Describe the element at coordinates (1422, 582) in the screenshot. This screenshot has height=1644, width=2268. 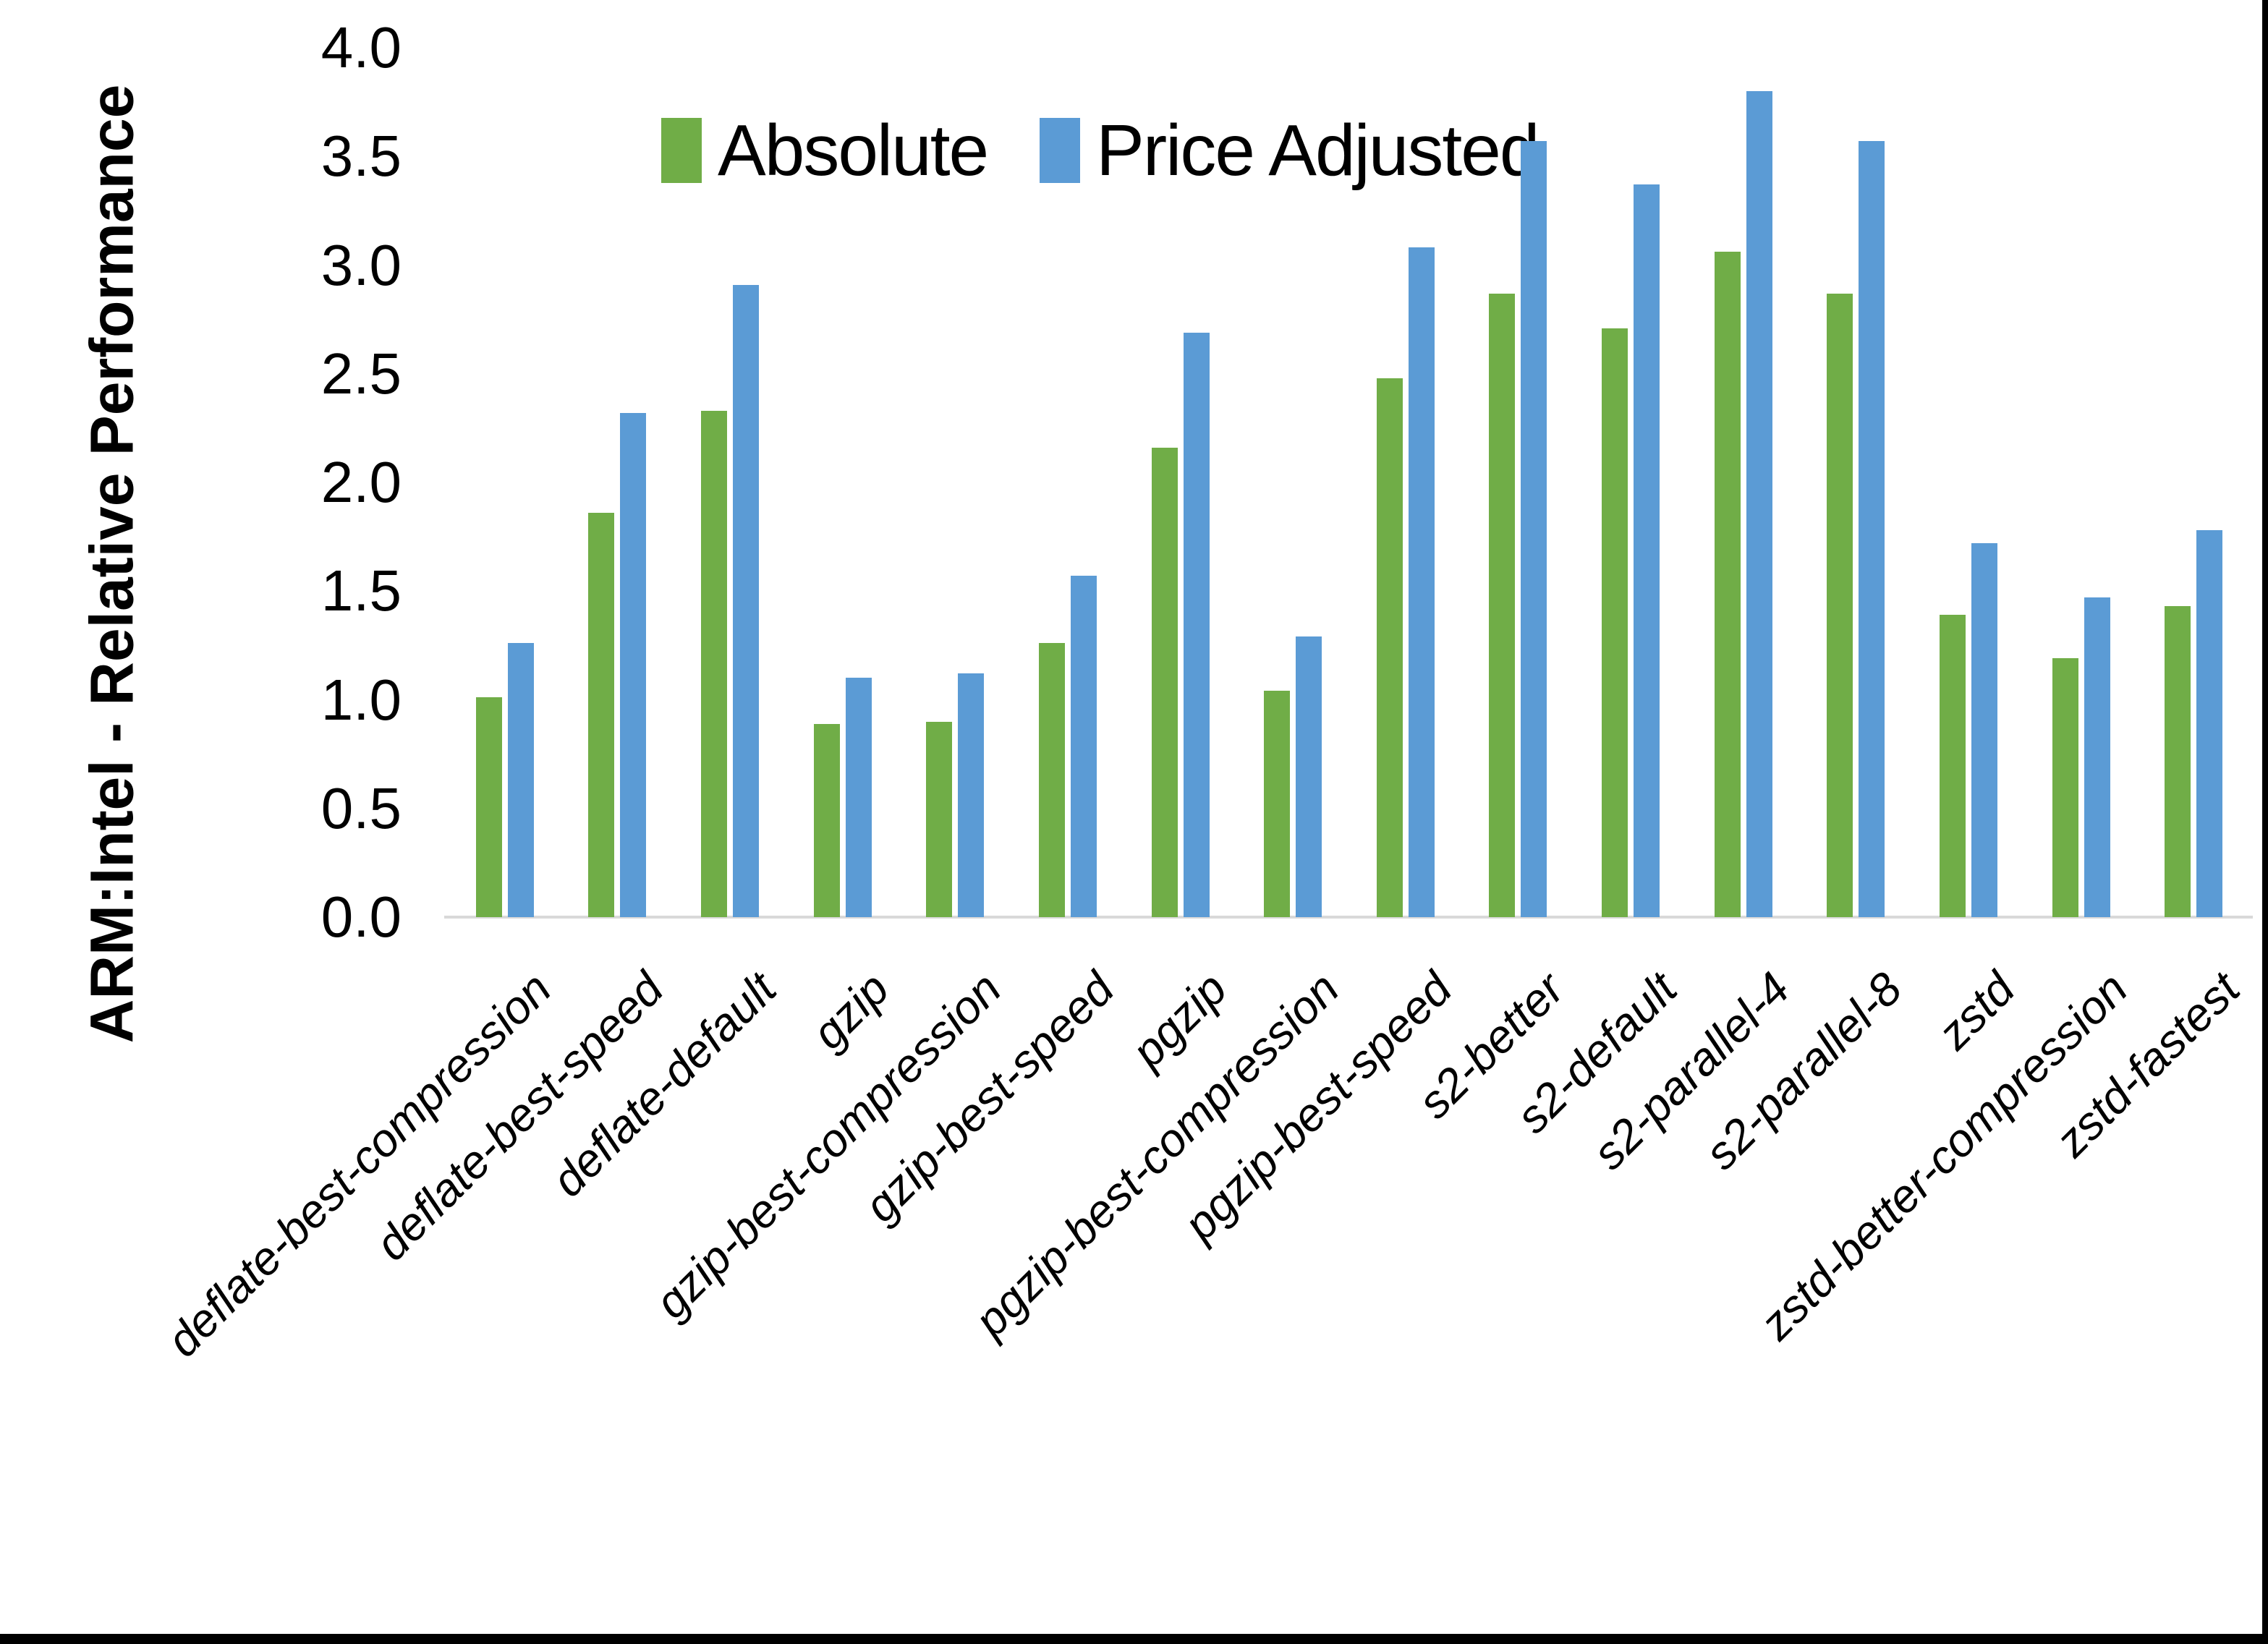
I see `bar-price-adjusted-pgzip-best-speed` at that location.